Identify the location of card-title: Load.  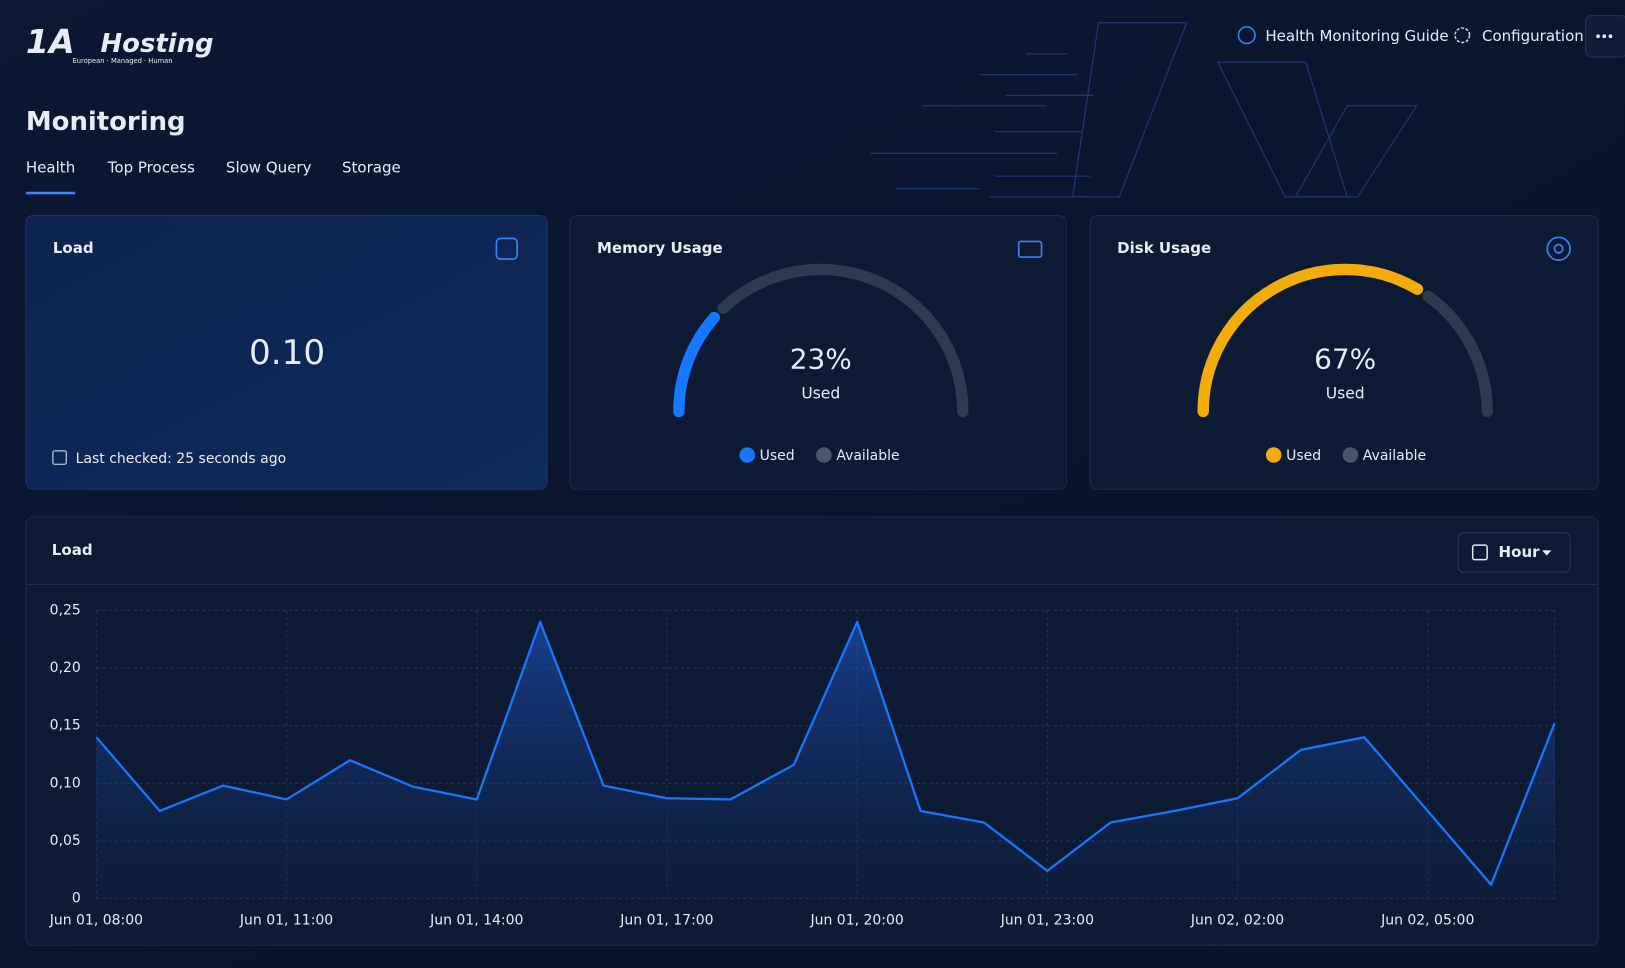
(73, 248).